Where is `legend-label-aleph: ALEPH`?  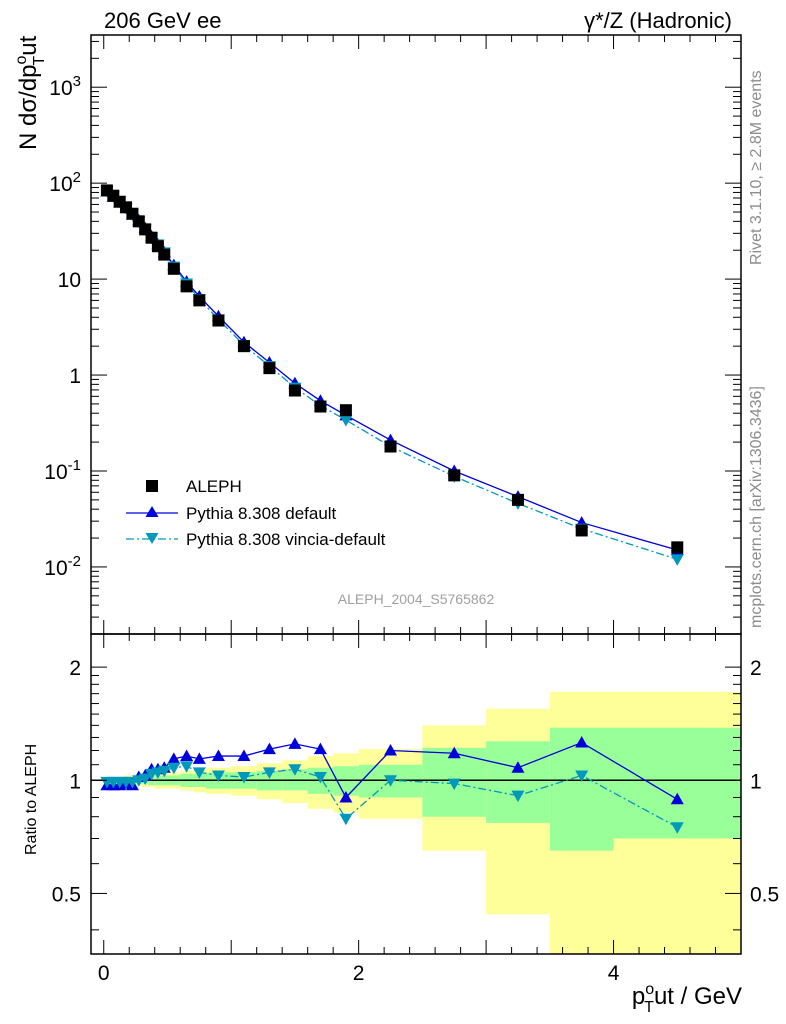
legend-label-aleph: ALEPH is located at coordinates (214, 486).